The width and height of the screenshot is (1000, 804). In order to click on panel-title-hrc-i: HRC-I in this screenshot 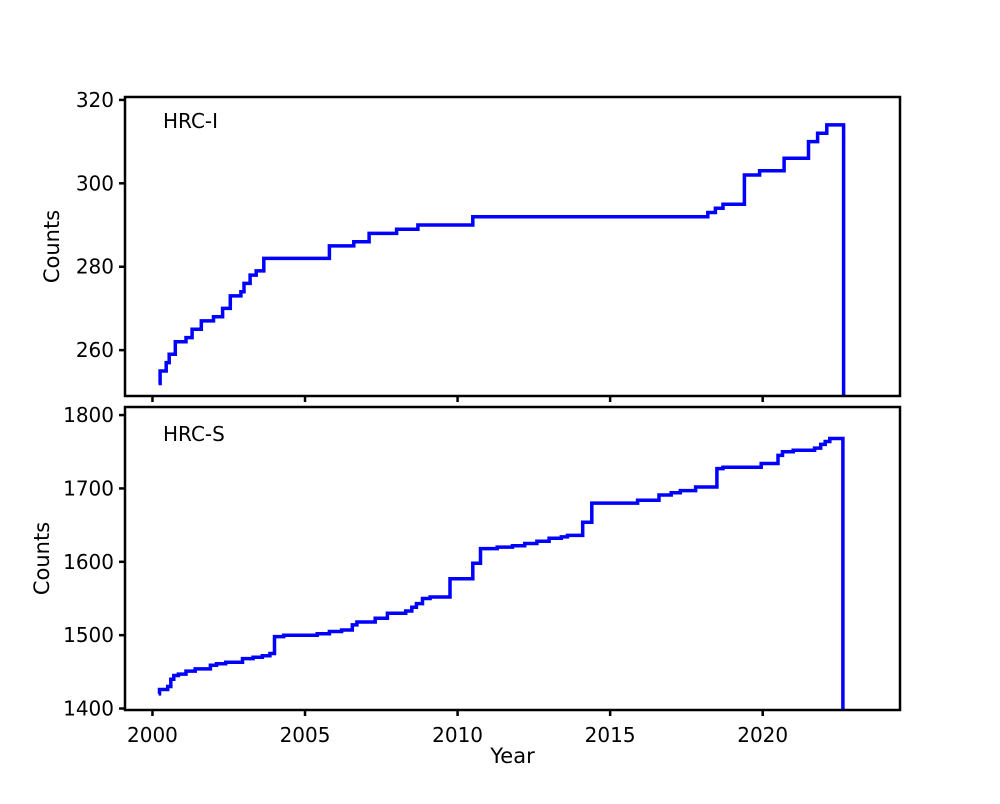, I will do `click(190, 121)`.